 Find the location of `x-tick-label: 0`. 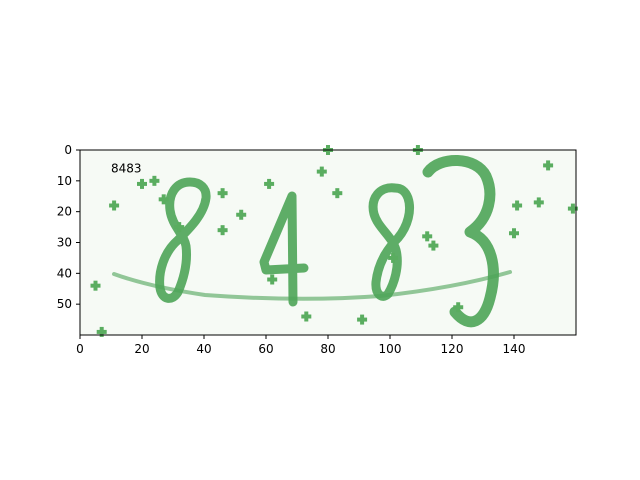

x-tick-label: 0 is located at coordinates (80, 349).